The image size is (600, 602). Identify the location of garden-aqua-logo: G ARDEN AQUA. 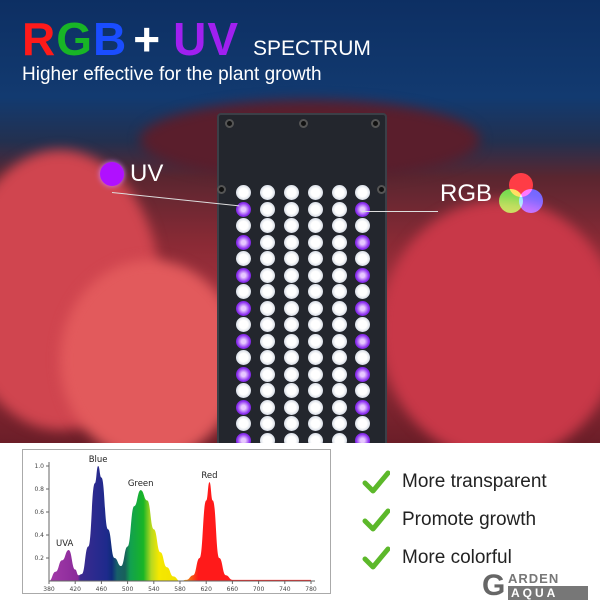
(538, 585).